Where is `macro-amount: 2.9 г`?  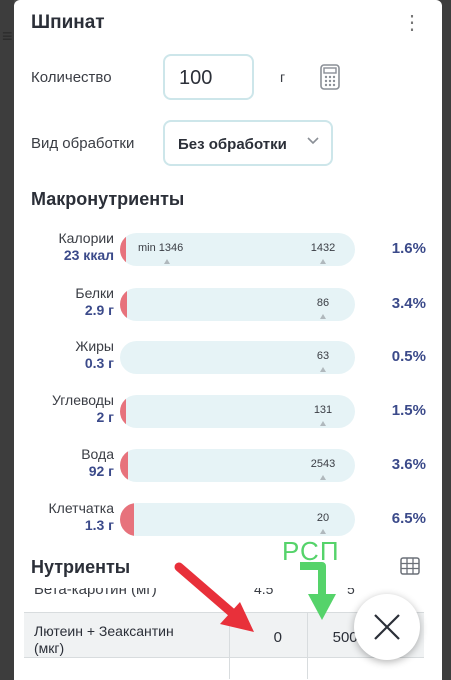
macro-amount: 2.9 г is located at coordinates (99, 310).